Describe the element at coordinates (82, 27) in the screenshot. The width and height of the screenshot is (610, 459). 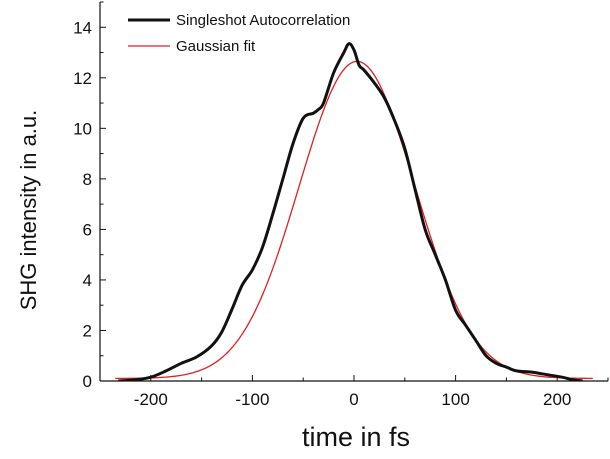
I see `y-tick-label: 14` at that location.